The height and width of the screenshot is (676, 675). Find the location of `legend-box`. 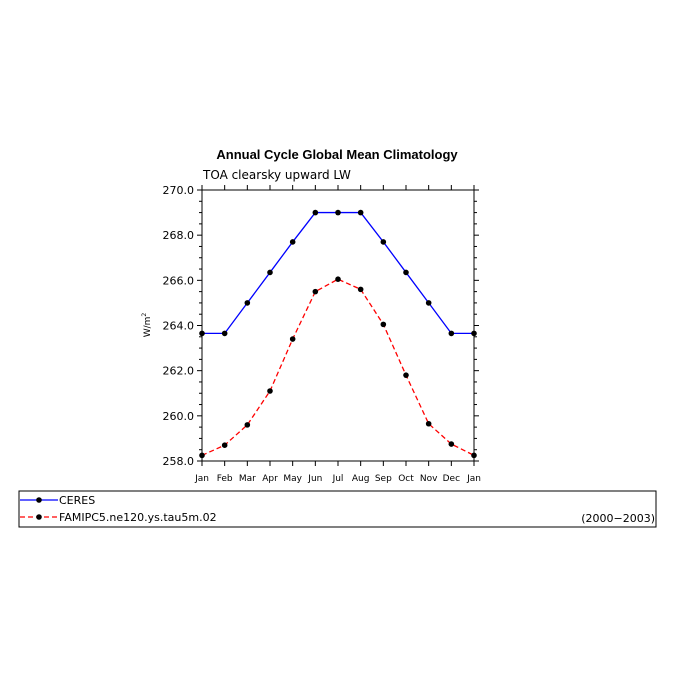

legend-box is located at coordinates (337, 509).